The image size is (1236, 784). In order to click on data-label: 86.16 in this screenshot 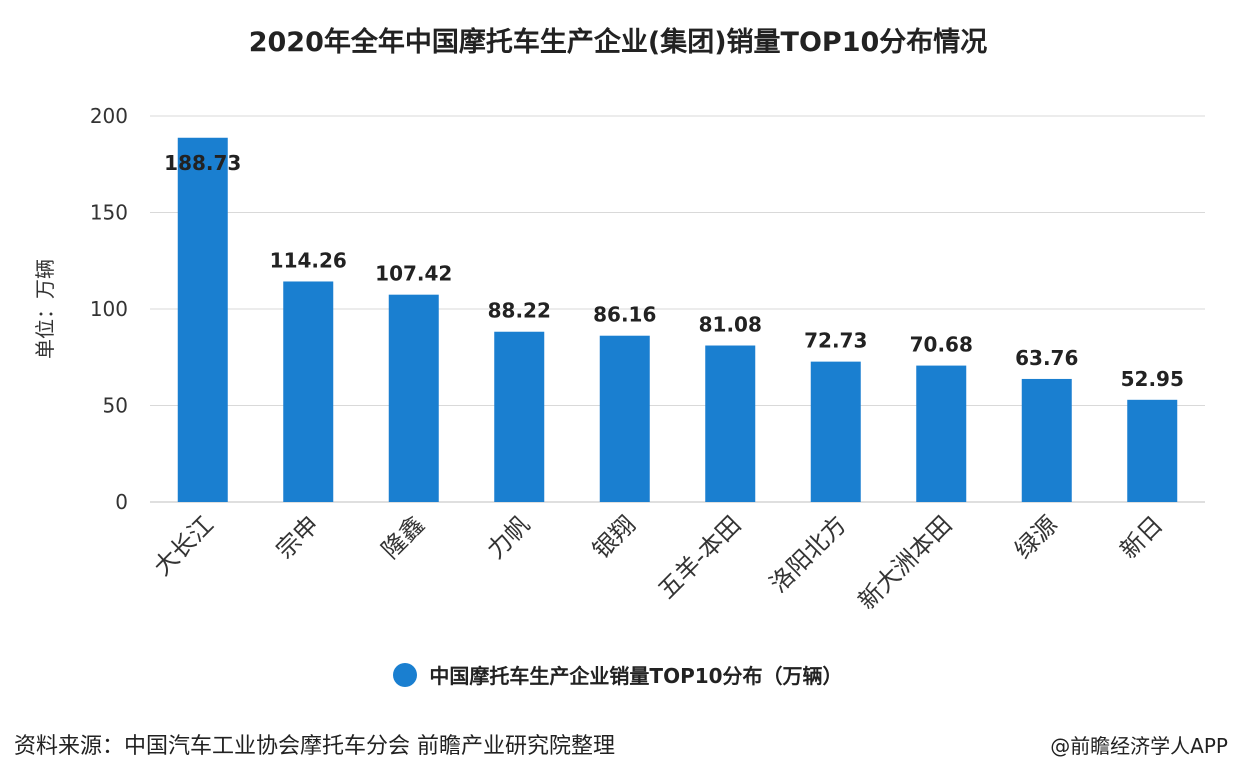, I will do `click(624, 315)`.